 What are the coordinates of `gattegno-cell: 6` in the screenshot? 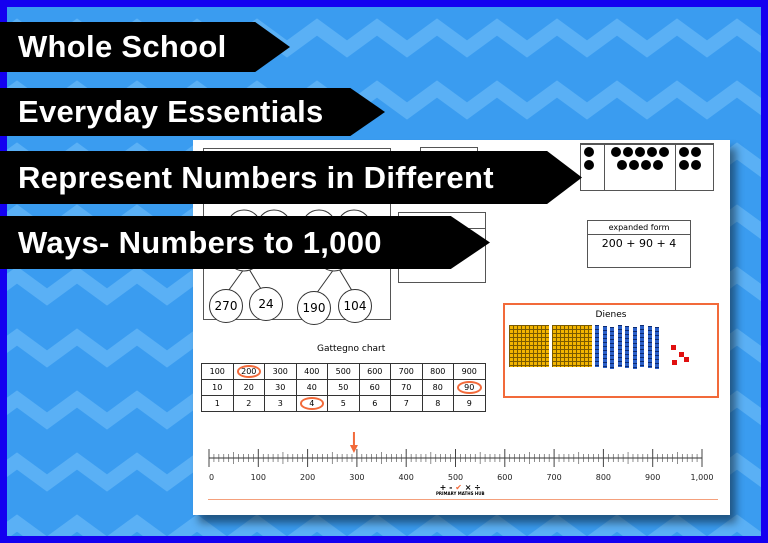 It's located at (374, 403).